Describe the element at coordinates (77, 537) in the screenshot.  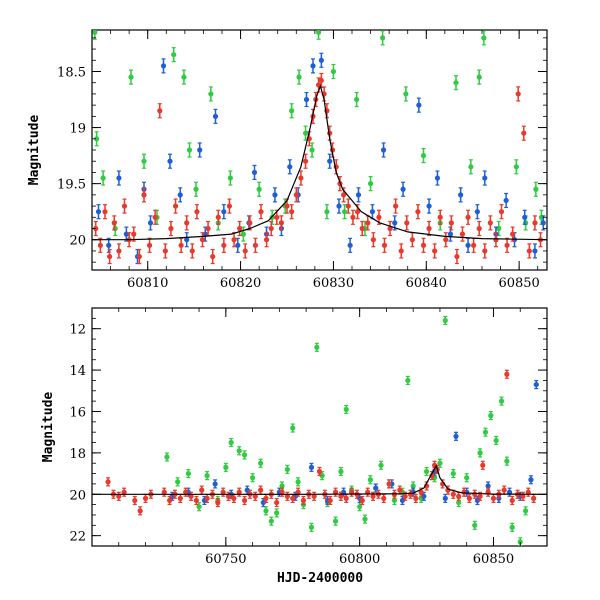
I see `bottom-y-tick-label-5: 22` at that location.